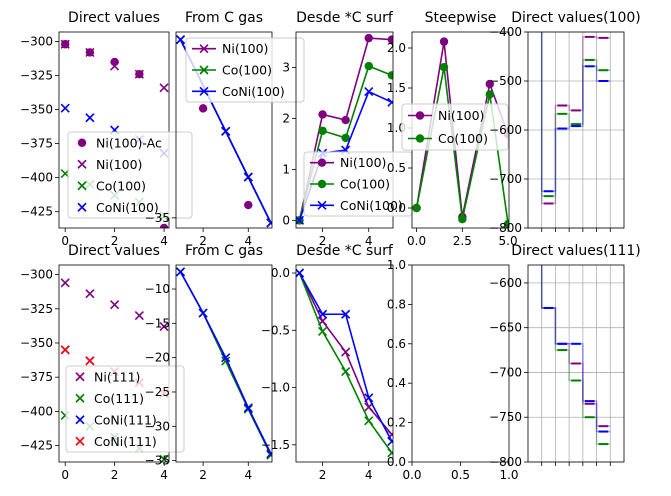 This screenshot has width=671, height=496. What do you see at coordinates (396, 168) in the screenshot?
I see `y-tick-label: 0.5` at bounding box center [396, 168].